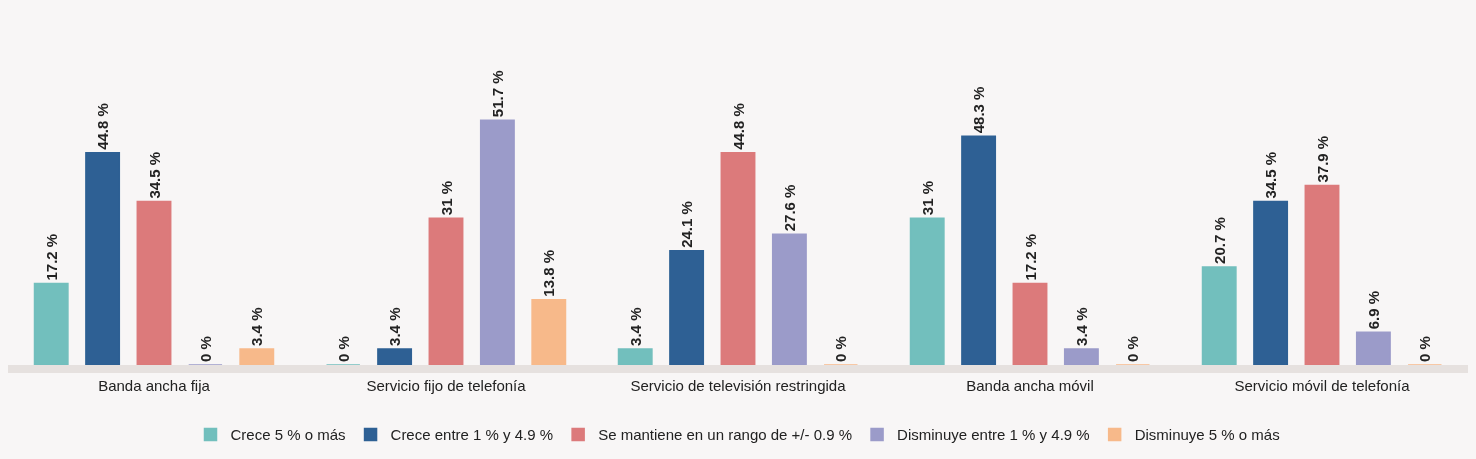  What do you see at coordinates (687, 224) in the screenshot?
I see `data-label: 24.1 %` at bounding box center [687, 224].